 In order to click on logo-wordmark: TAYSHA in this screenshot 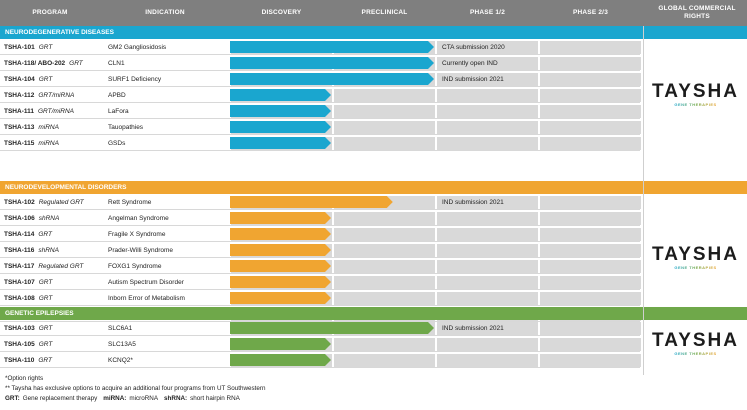, I will do `click(695, 254)`.